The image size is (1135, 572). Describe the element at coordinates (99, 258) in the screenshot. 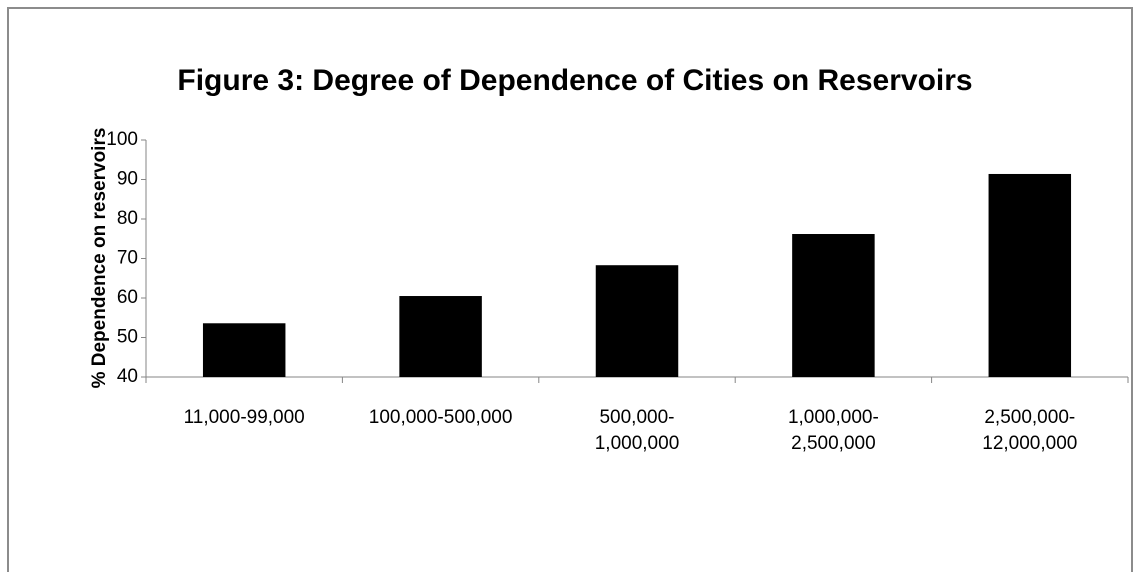

I see `y-axis-label: % Dependence on reservoirs` at that location.